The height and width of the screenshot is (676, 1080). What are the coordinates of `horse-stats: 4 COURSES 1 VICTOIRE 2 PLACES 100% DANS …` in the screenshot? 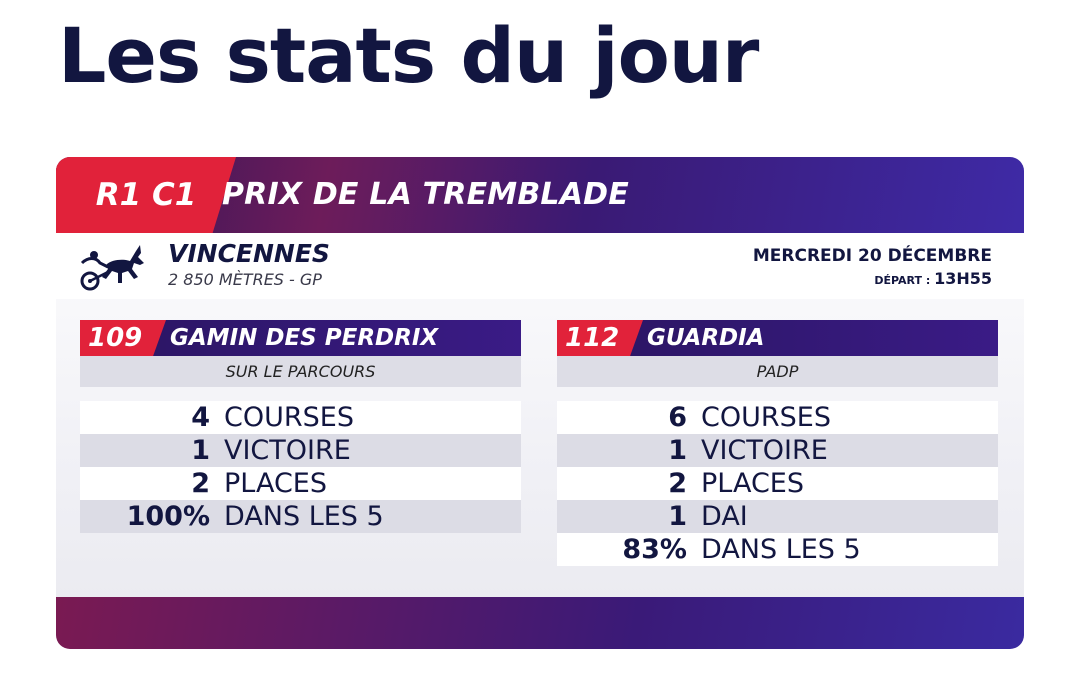 It's located at (300, 467).